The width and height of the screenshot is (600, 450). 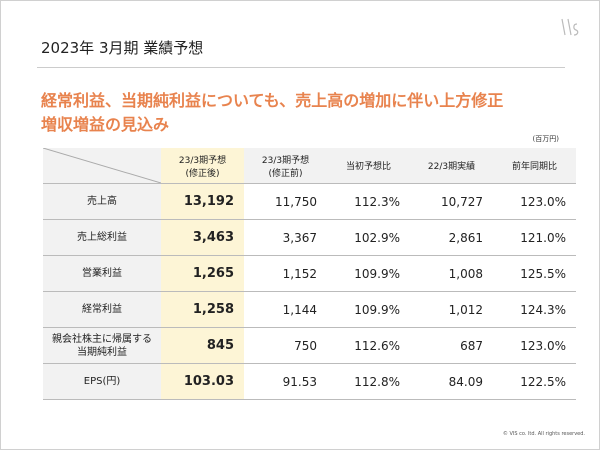 What do you see at coordinates (368, 201) in the screenshot?
I see `cell: 112.3%` at bounding box center [368, 201].